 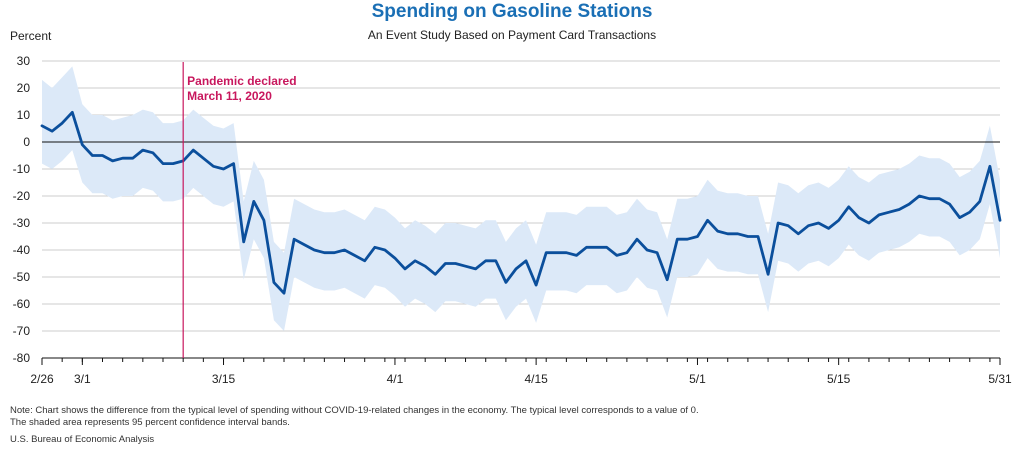 What do you see at coordinates (22, 331) in the screenshot?
I see `y-tick-label: -70` at bounding box center [22, 331].